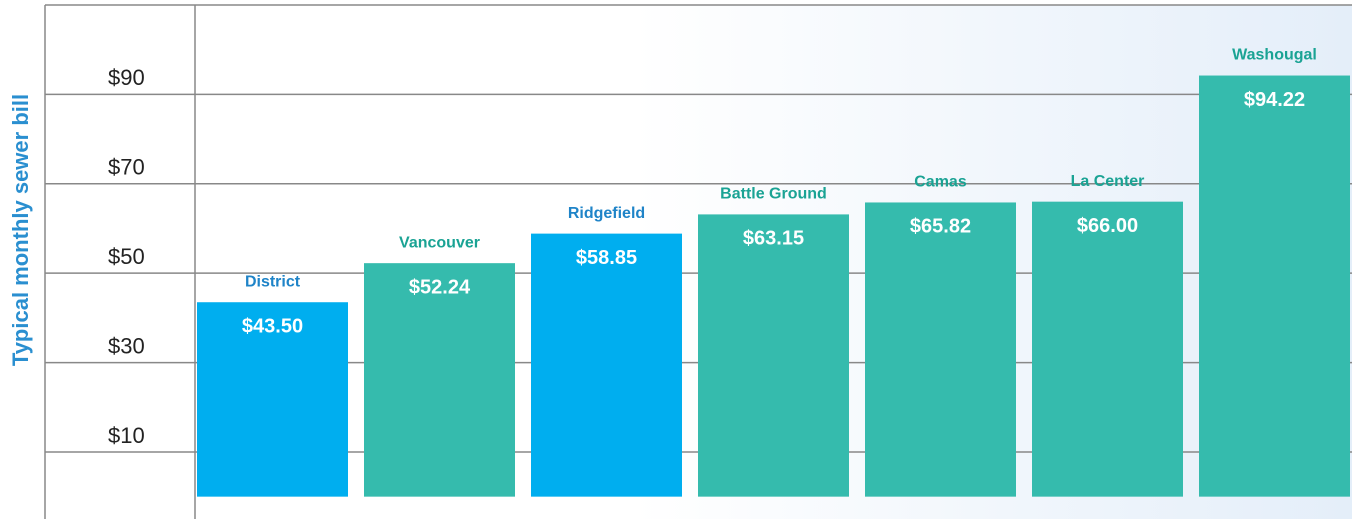 Image resolution: width=1352 pixels, height=519 pixels. What do you see at coordinates (1274, 100) in the screenshot?
I see `value-label: $94.22` at bounding box center [1274, 100].